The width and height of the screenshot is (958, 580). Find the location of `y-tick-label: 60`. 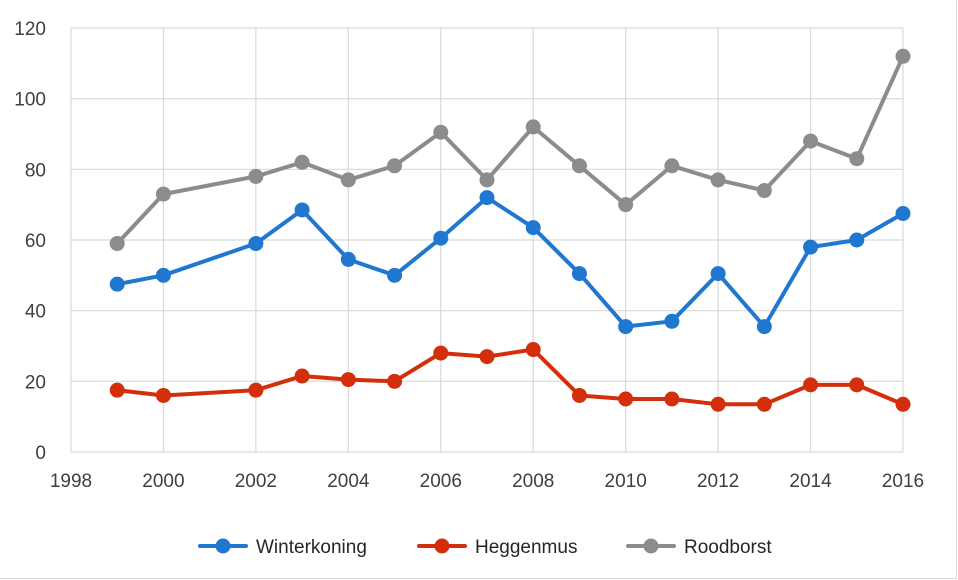

y-tick-label: 60 is located at coordinates (35, 241).